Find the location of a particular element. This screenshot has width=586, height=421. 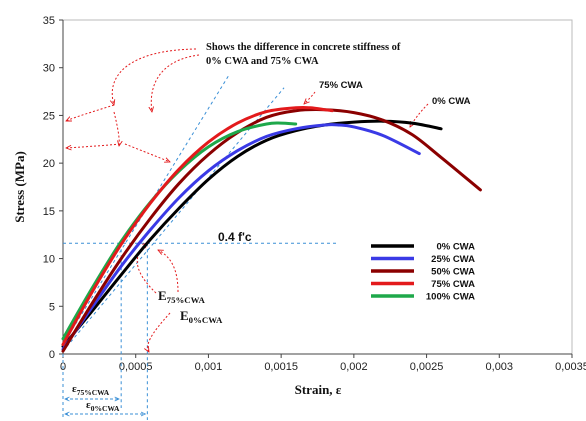

y-tick-label: 35 is located at coordinates (49, 21).